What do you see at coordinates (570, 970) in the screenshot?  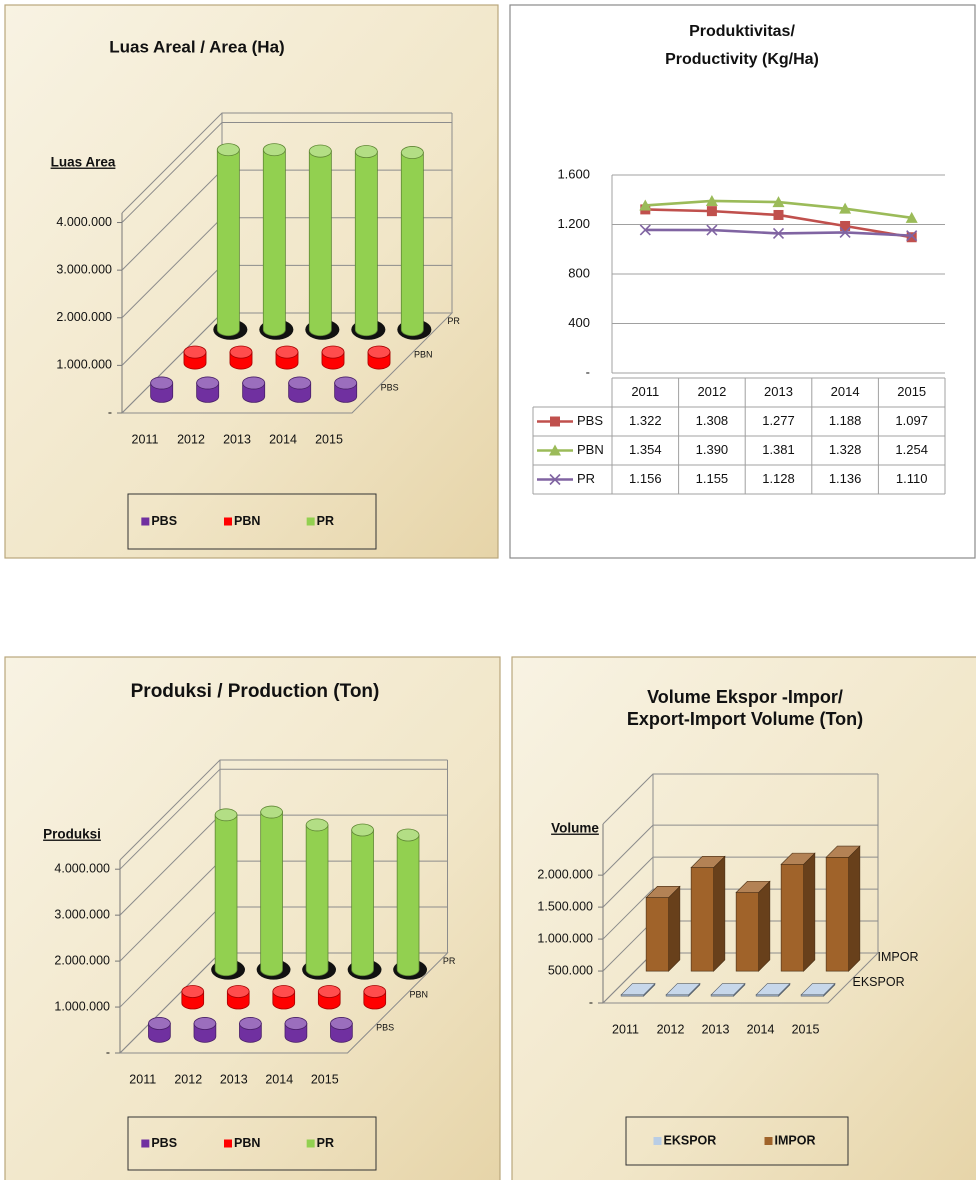 I see `y-tick-label: 500.000` at bounding box center [570, 970].